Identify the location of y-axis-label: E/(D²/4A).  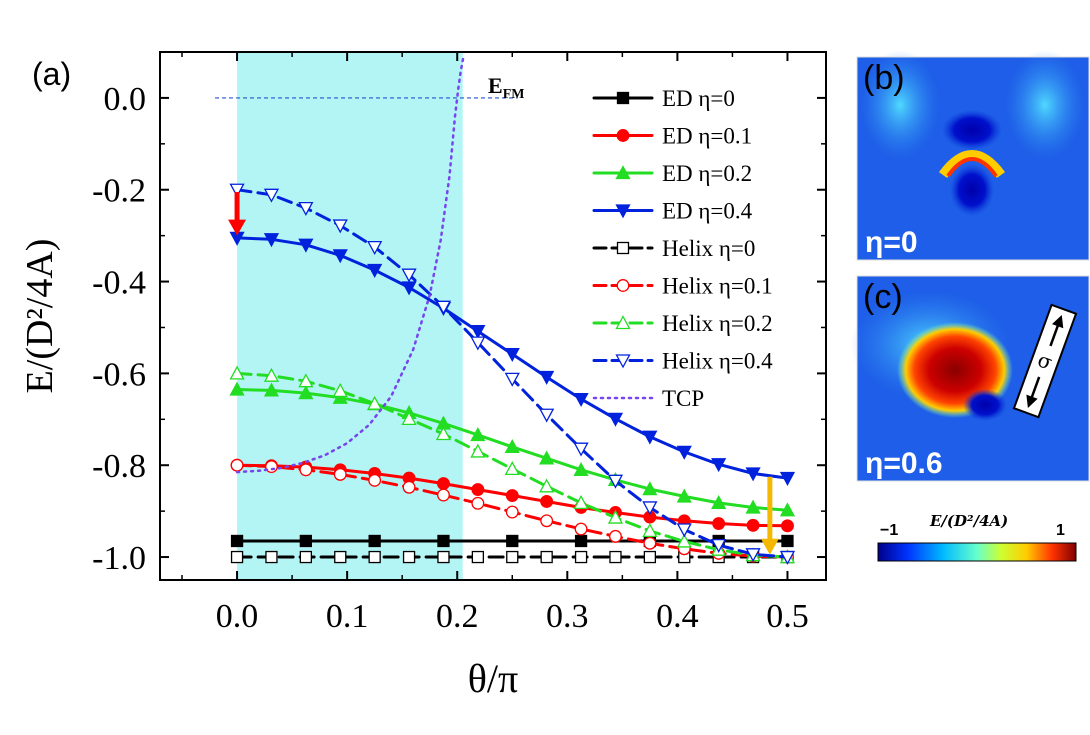
(40, 316).